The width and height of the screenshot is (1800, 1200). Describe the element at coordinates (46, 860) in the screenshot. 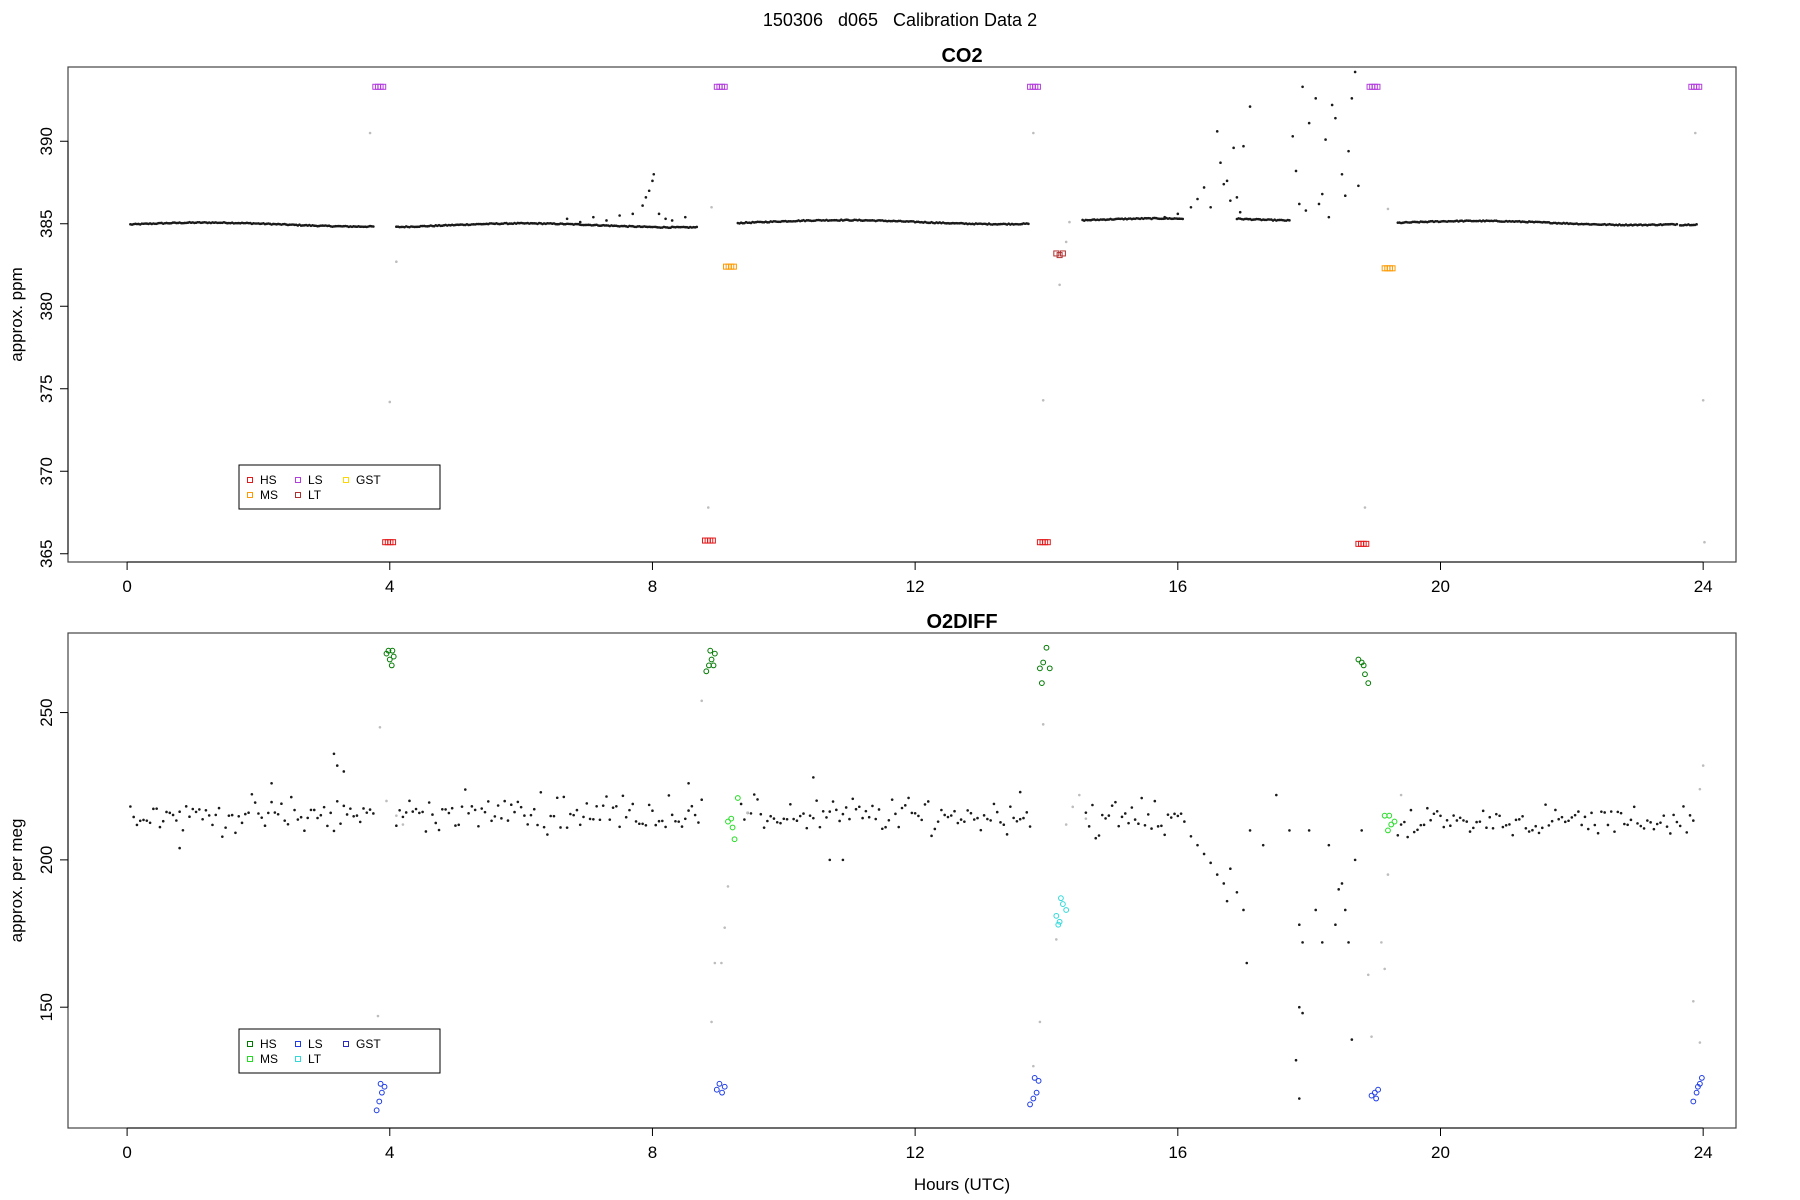

I see `y-tick-label: 200` at that location.